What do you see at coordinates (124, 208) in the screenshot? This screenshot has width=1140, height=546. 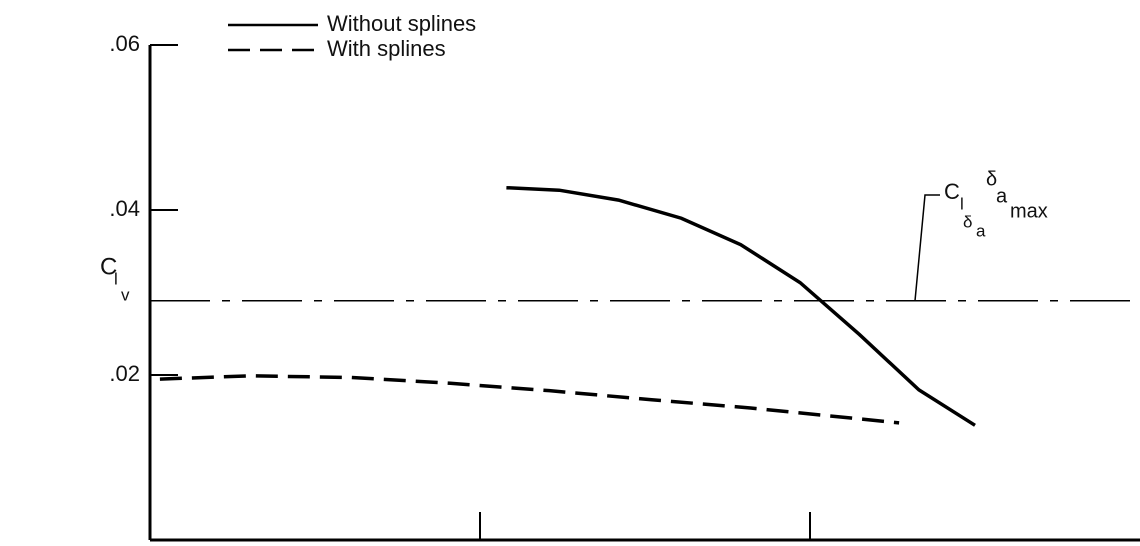 I see `y-tick-label: .04` at bounding box center [124, 208].